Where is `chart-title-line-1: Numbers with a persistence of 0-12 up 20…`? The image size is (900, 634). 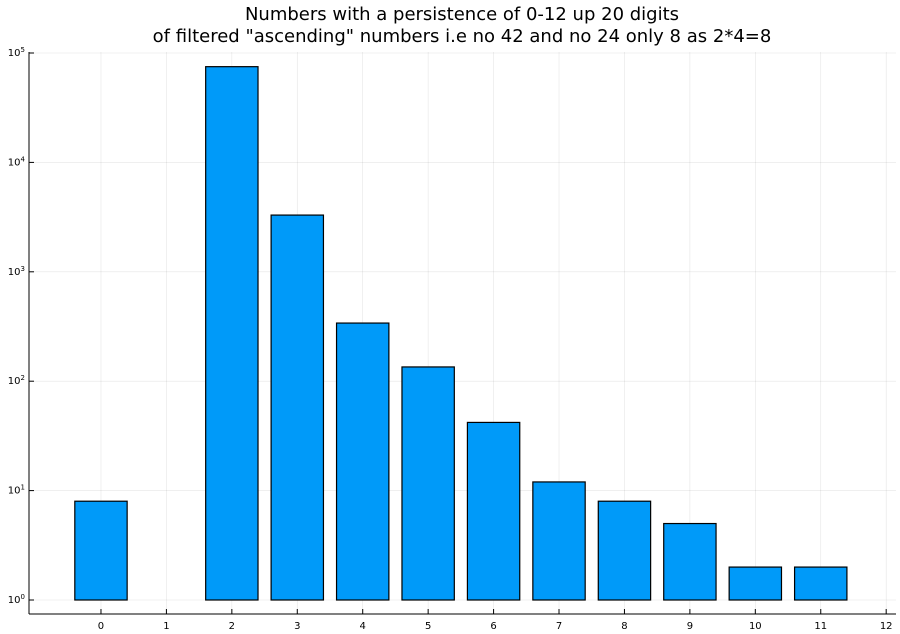
chart-title-line-1: Numbers with a persistence of 0-12 up 20… is located at coordinates (462, 14).